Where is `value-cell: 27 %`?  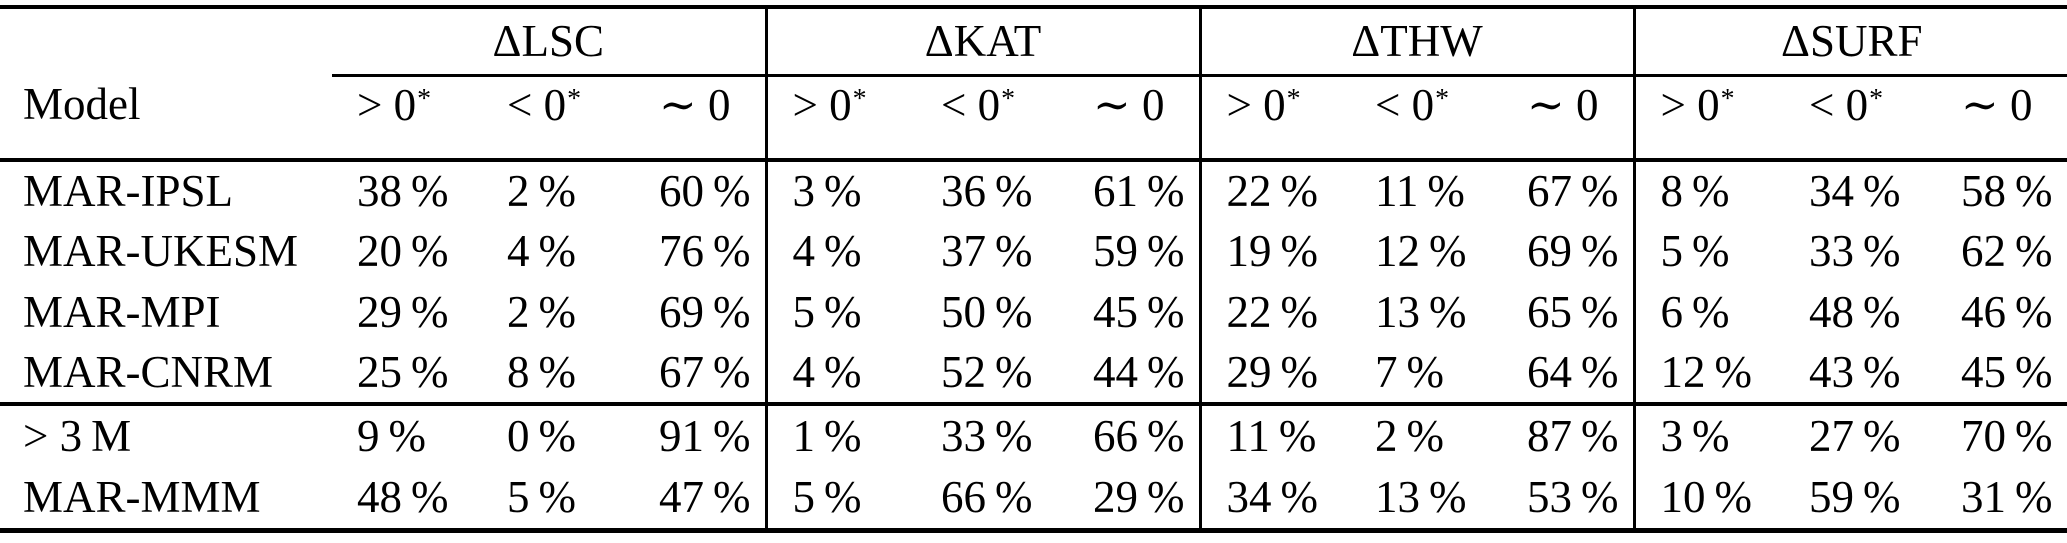
value-cell: 27 % is located at coordinates (1855, 436).